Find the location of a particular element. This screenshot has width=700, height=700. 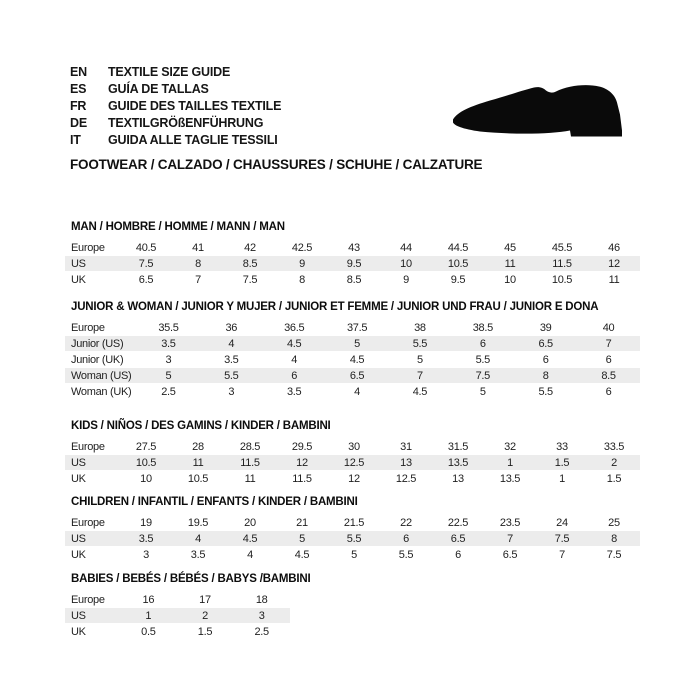

size-cell: 42 is located at coordinates (250, 248).